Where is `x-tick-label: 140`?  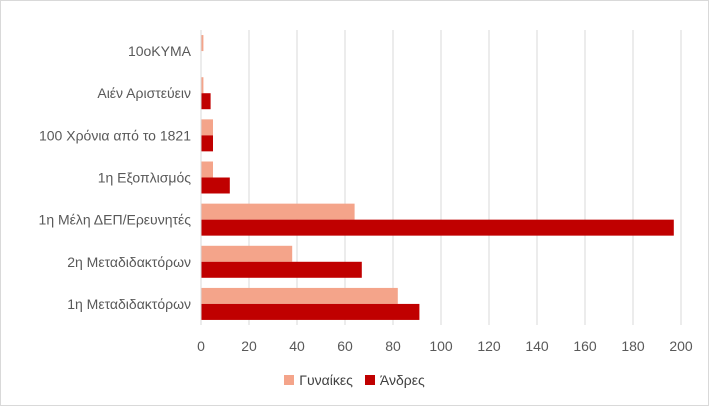
x-tick-label: 140 is located at coordinates (537, 346).